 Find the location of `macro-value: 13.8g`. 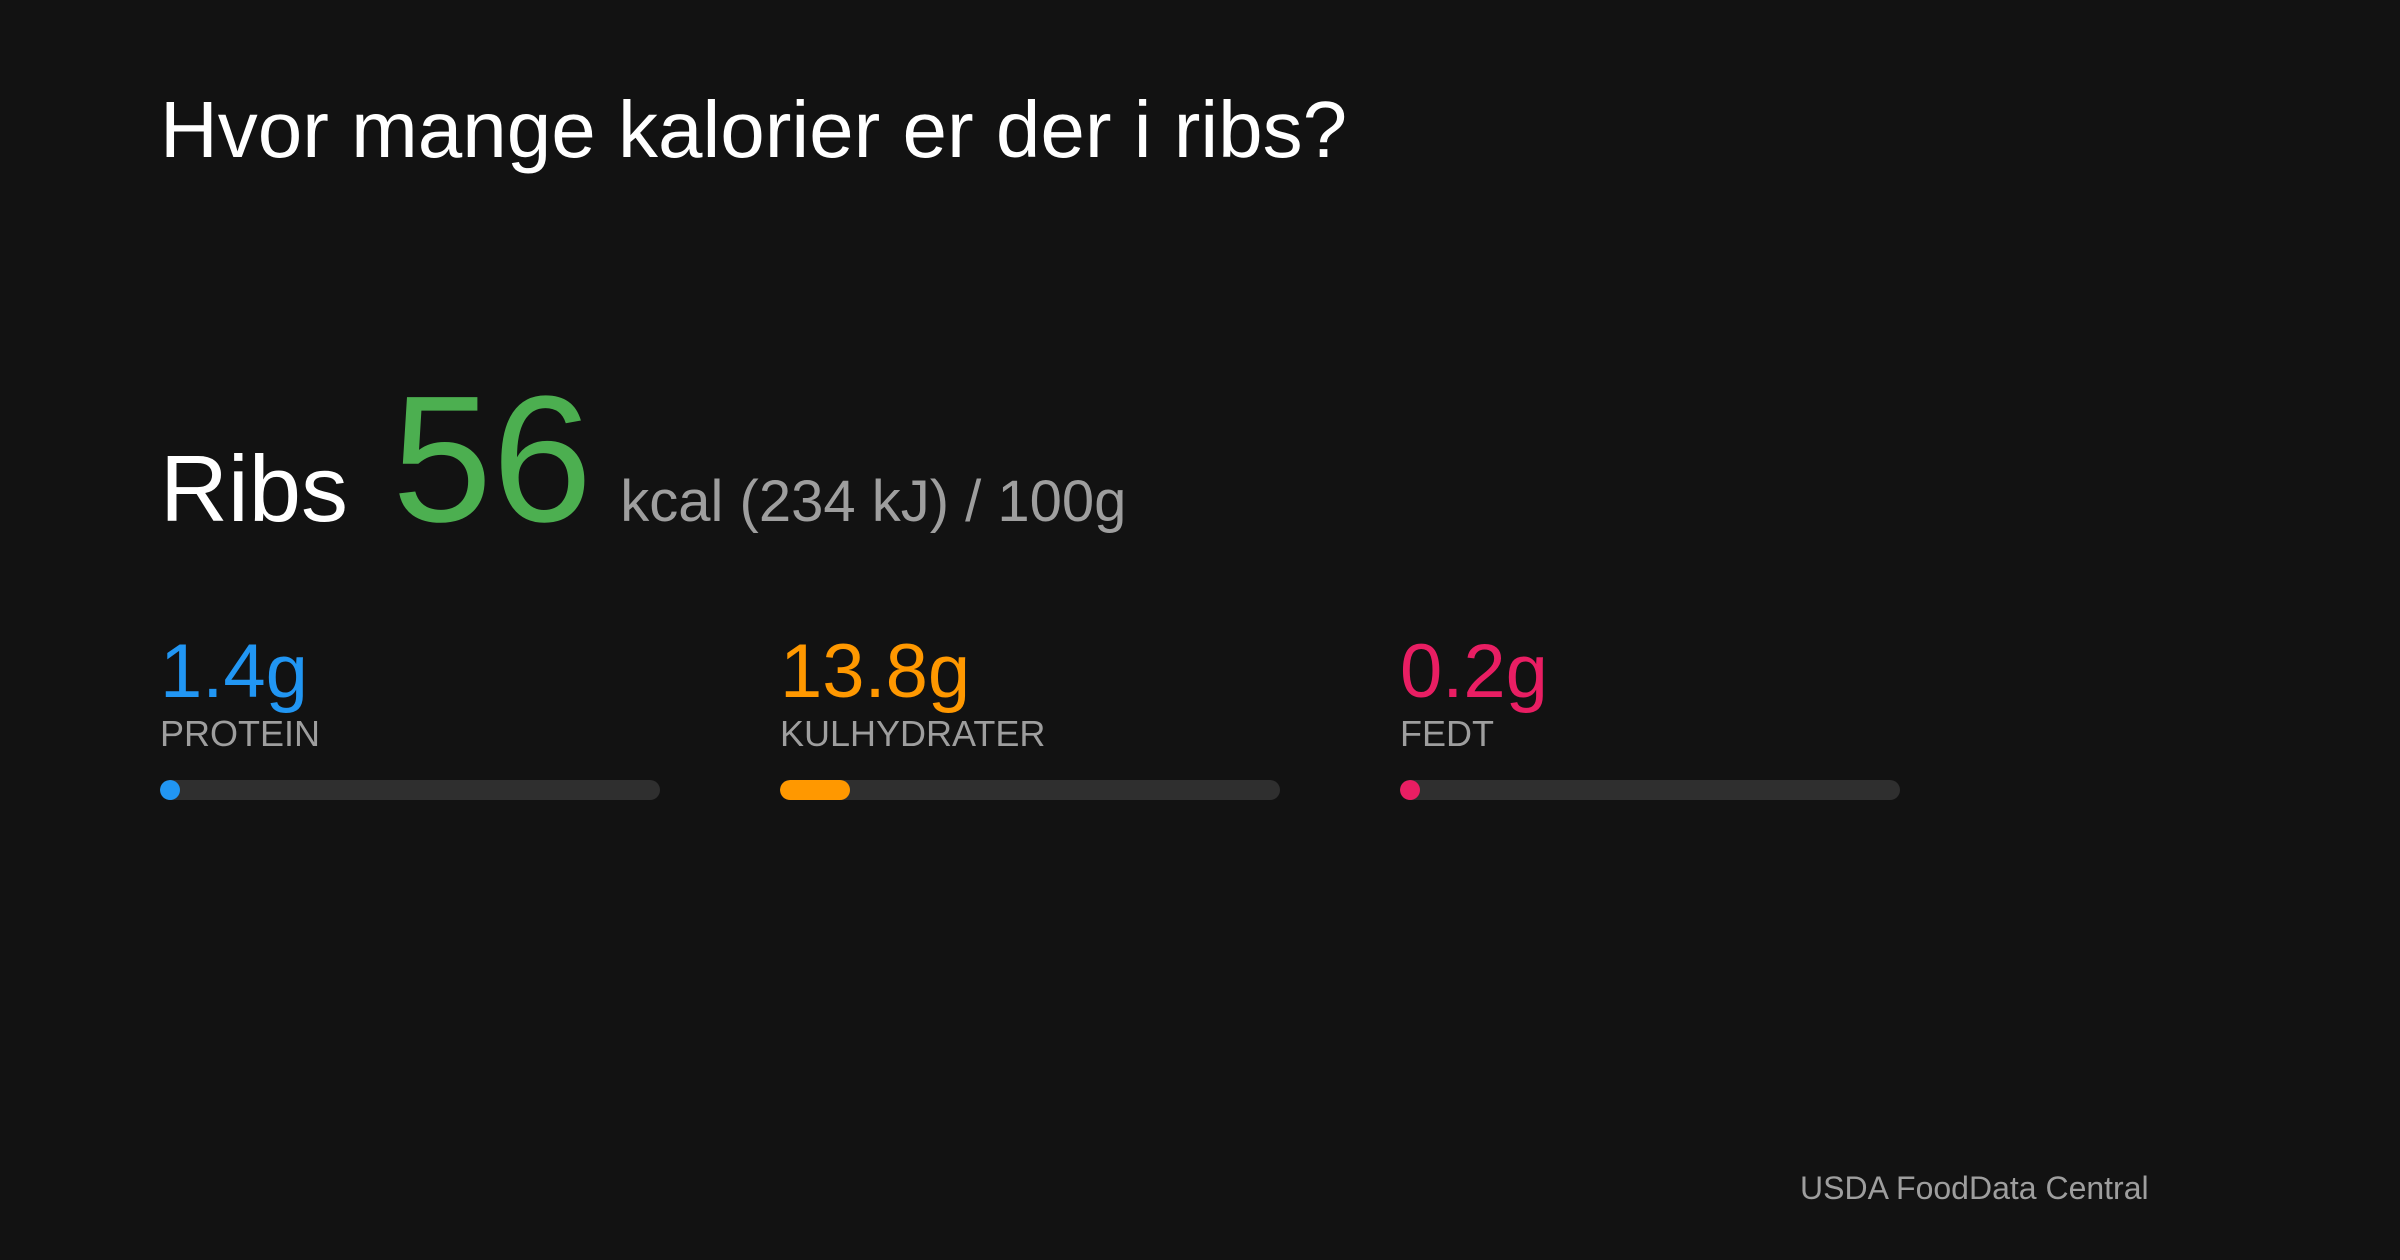

macro-value: 13.8g is located at coordinates (875, 671).